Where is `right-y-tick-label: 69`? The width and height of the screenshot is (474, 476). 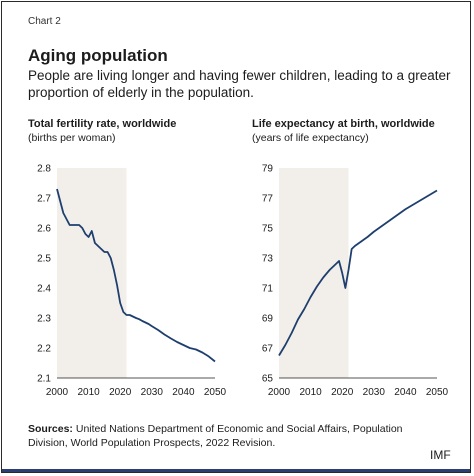
right-y-tick-label: 69 is located at coordinates (268, 319).